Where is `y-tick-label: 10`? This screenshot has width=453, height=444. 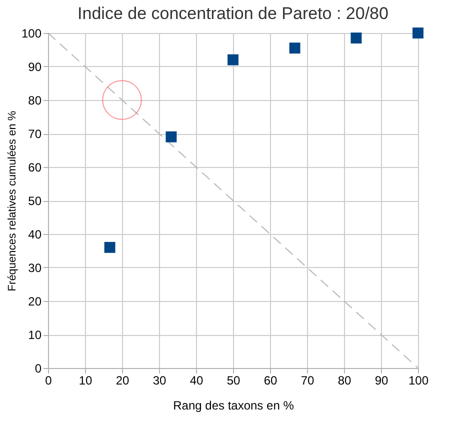
y-tick-label: 10 is located at coordinates (35, 335).